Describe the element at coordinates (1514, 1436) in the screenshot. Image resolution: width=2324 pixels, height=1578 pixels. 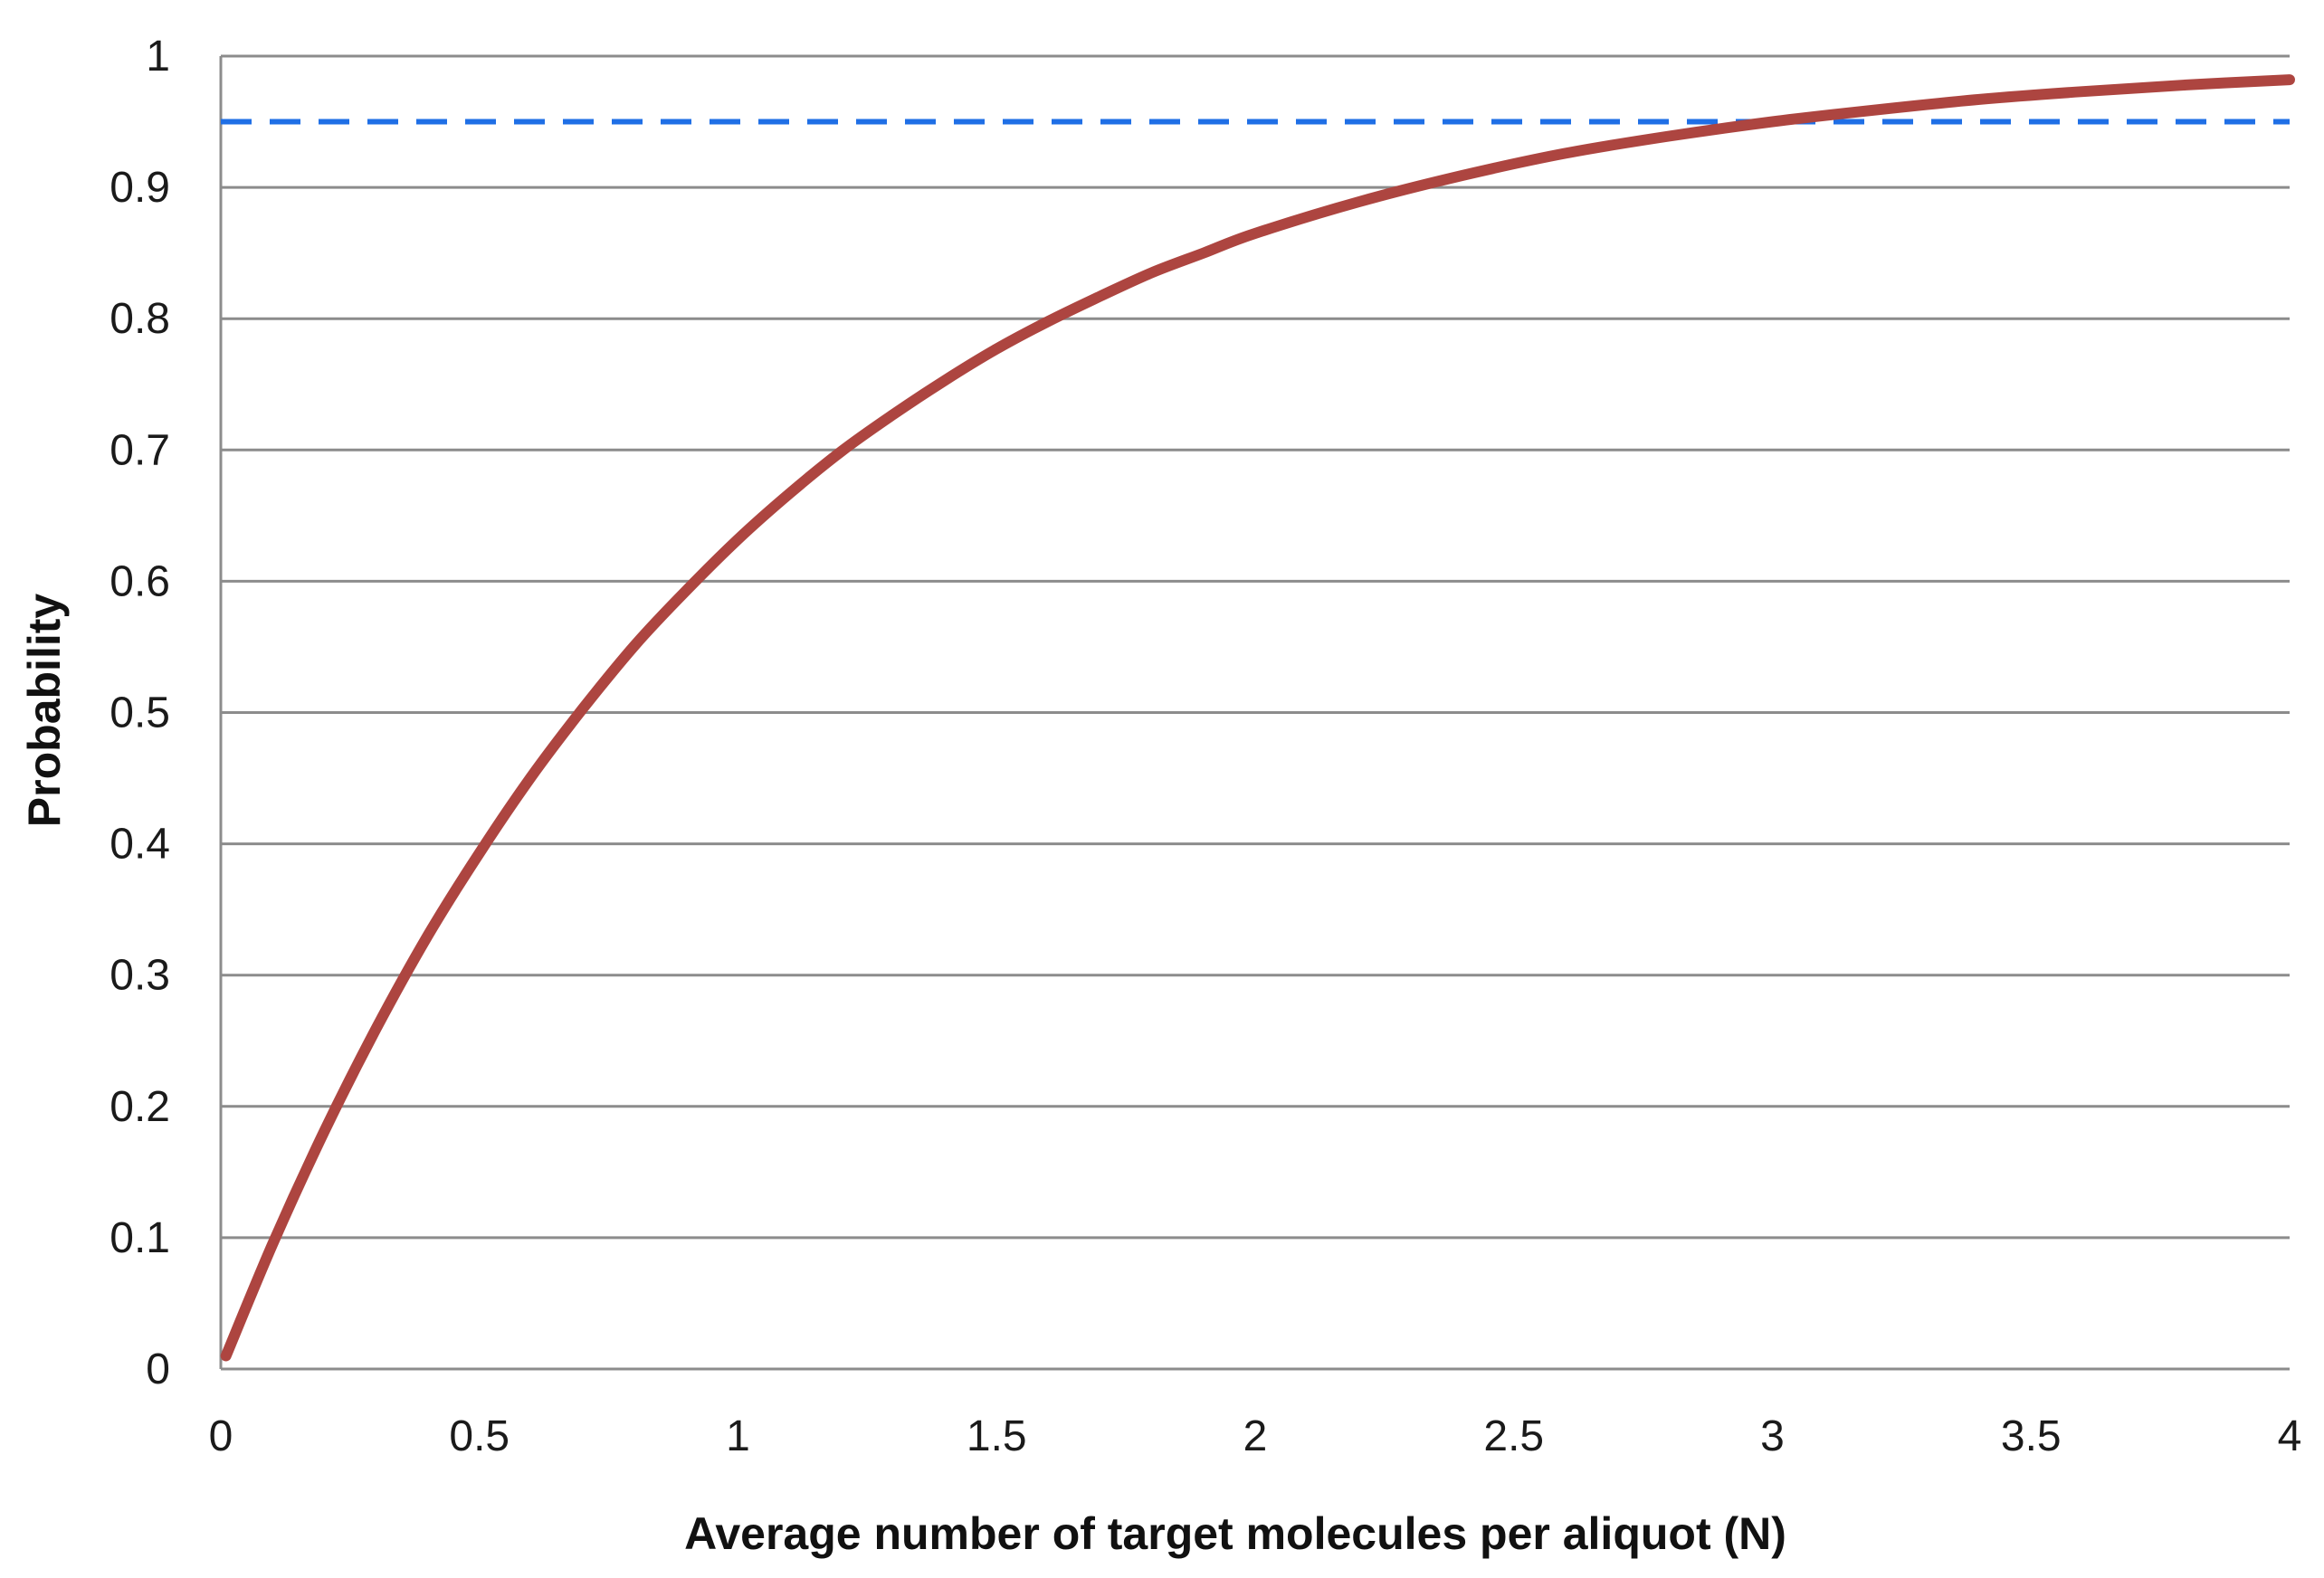
I see `x-tick-label: 2.5` at that location.